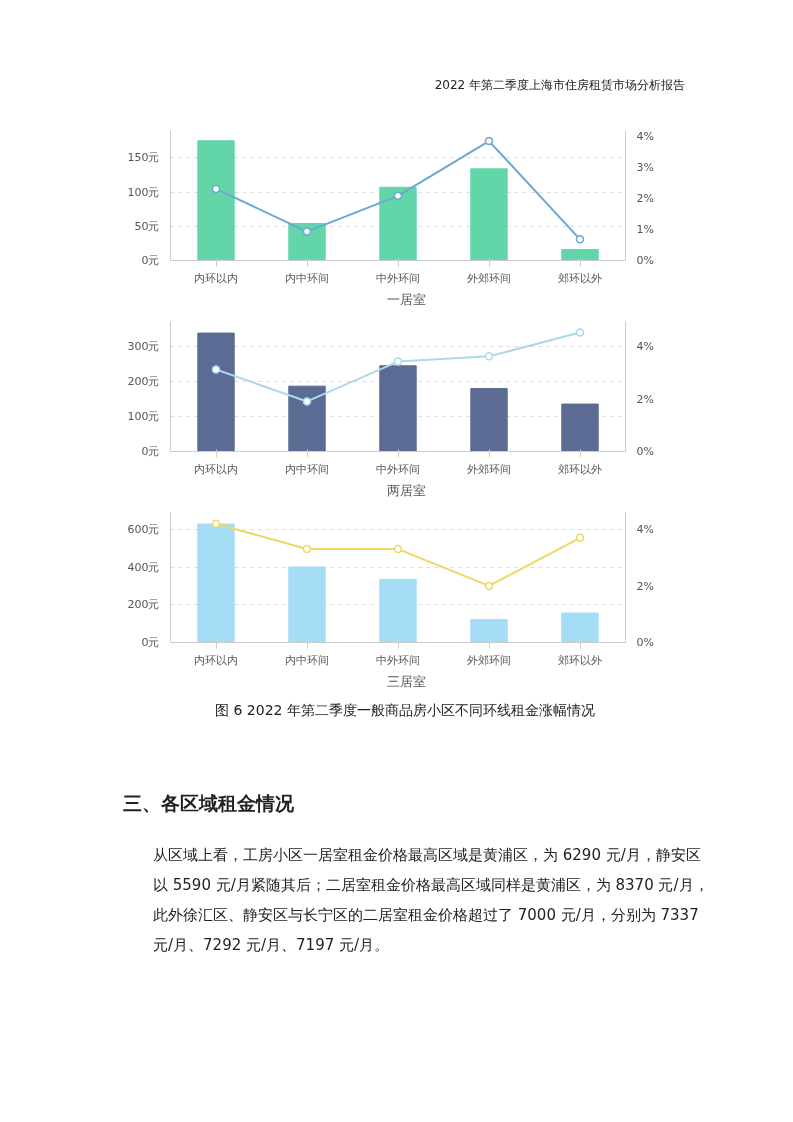 Image resolution: width=793 pixels, height=1122 pixels. Describe the element at coordinates (406, 300) in the screenshot. I see `text: 一居室` at that location.